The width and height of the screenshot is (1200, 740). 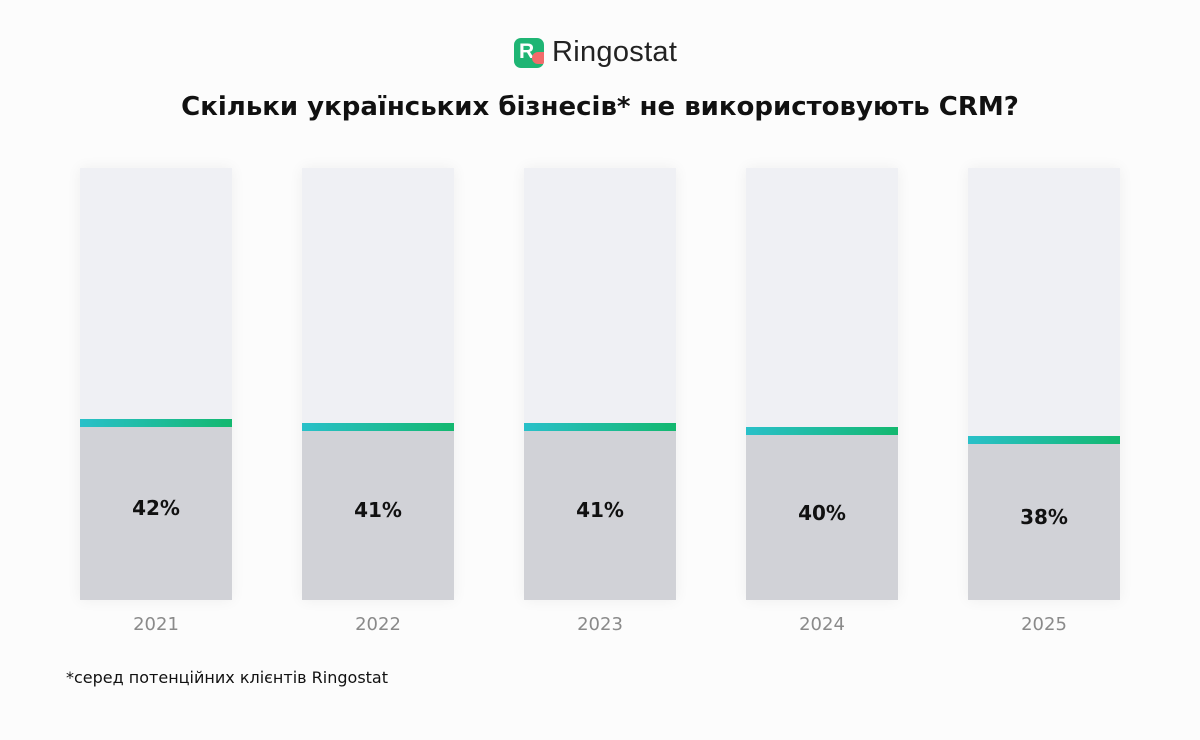 I want to click on logo-text: Ringostat, so click(x=615, y=52).